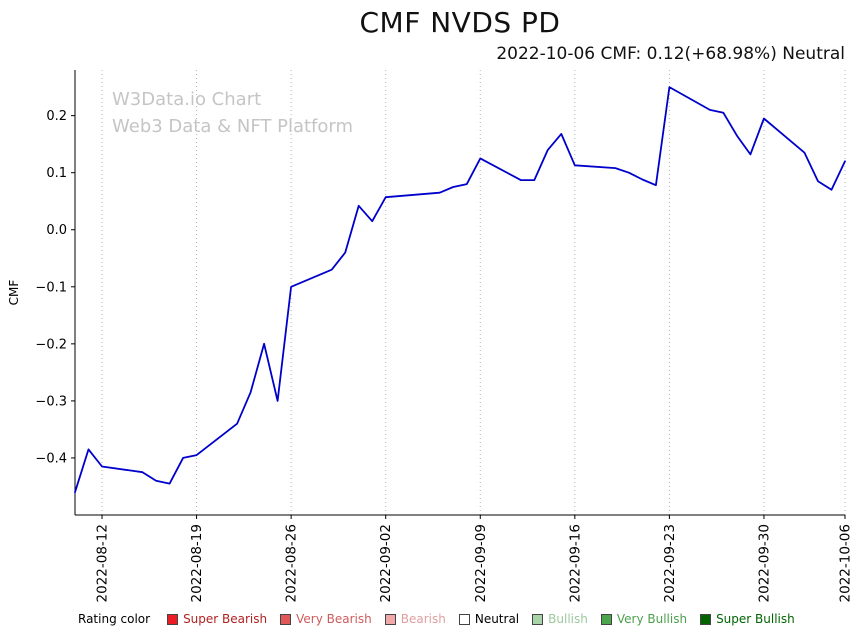  What do you see at coordinates (386, 563) in the screenshot?
I see `x-tick-label: 2022-09-02` at bounding box center [386, 563].